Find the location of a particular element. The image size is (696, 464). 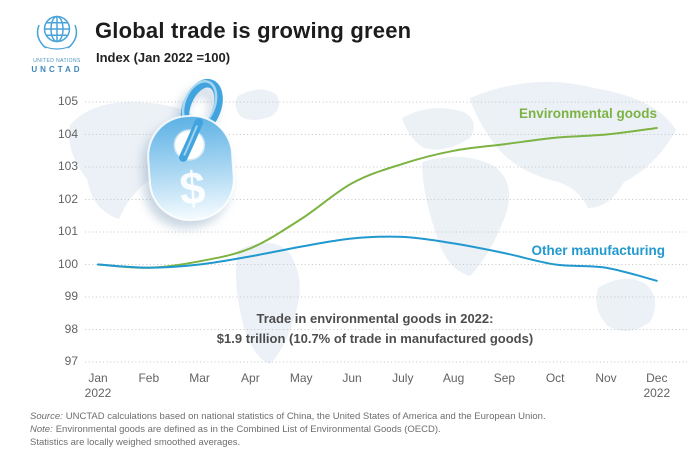

x-tick-label: Dec is located at coordinates (657, 378).